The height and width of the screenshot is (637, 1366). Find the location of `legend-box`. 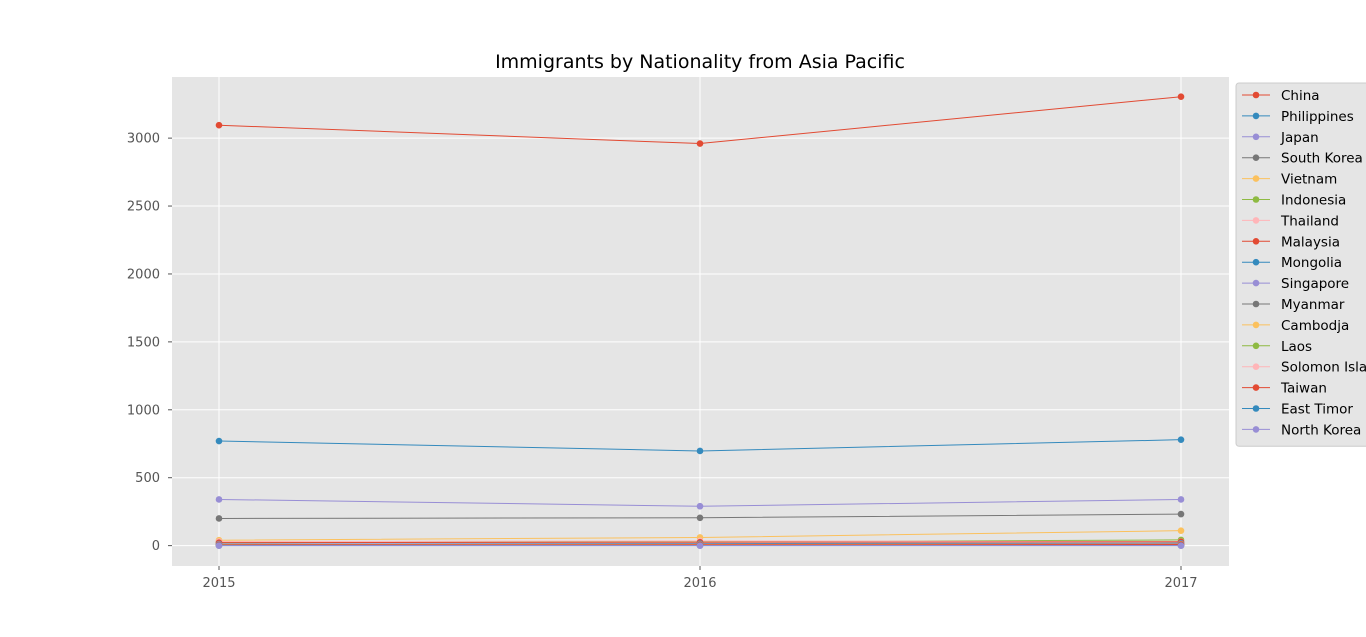

legend-box is located at coordinates (1300, 264).